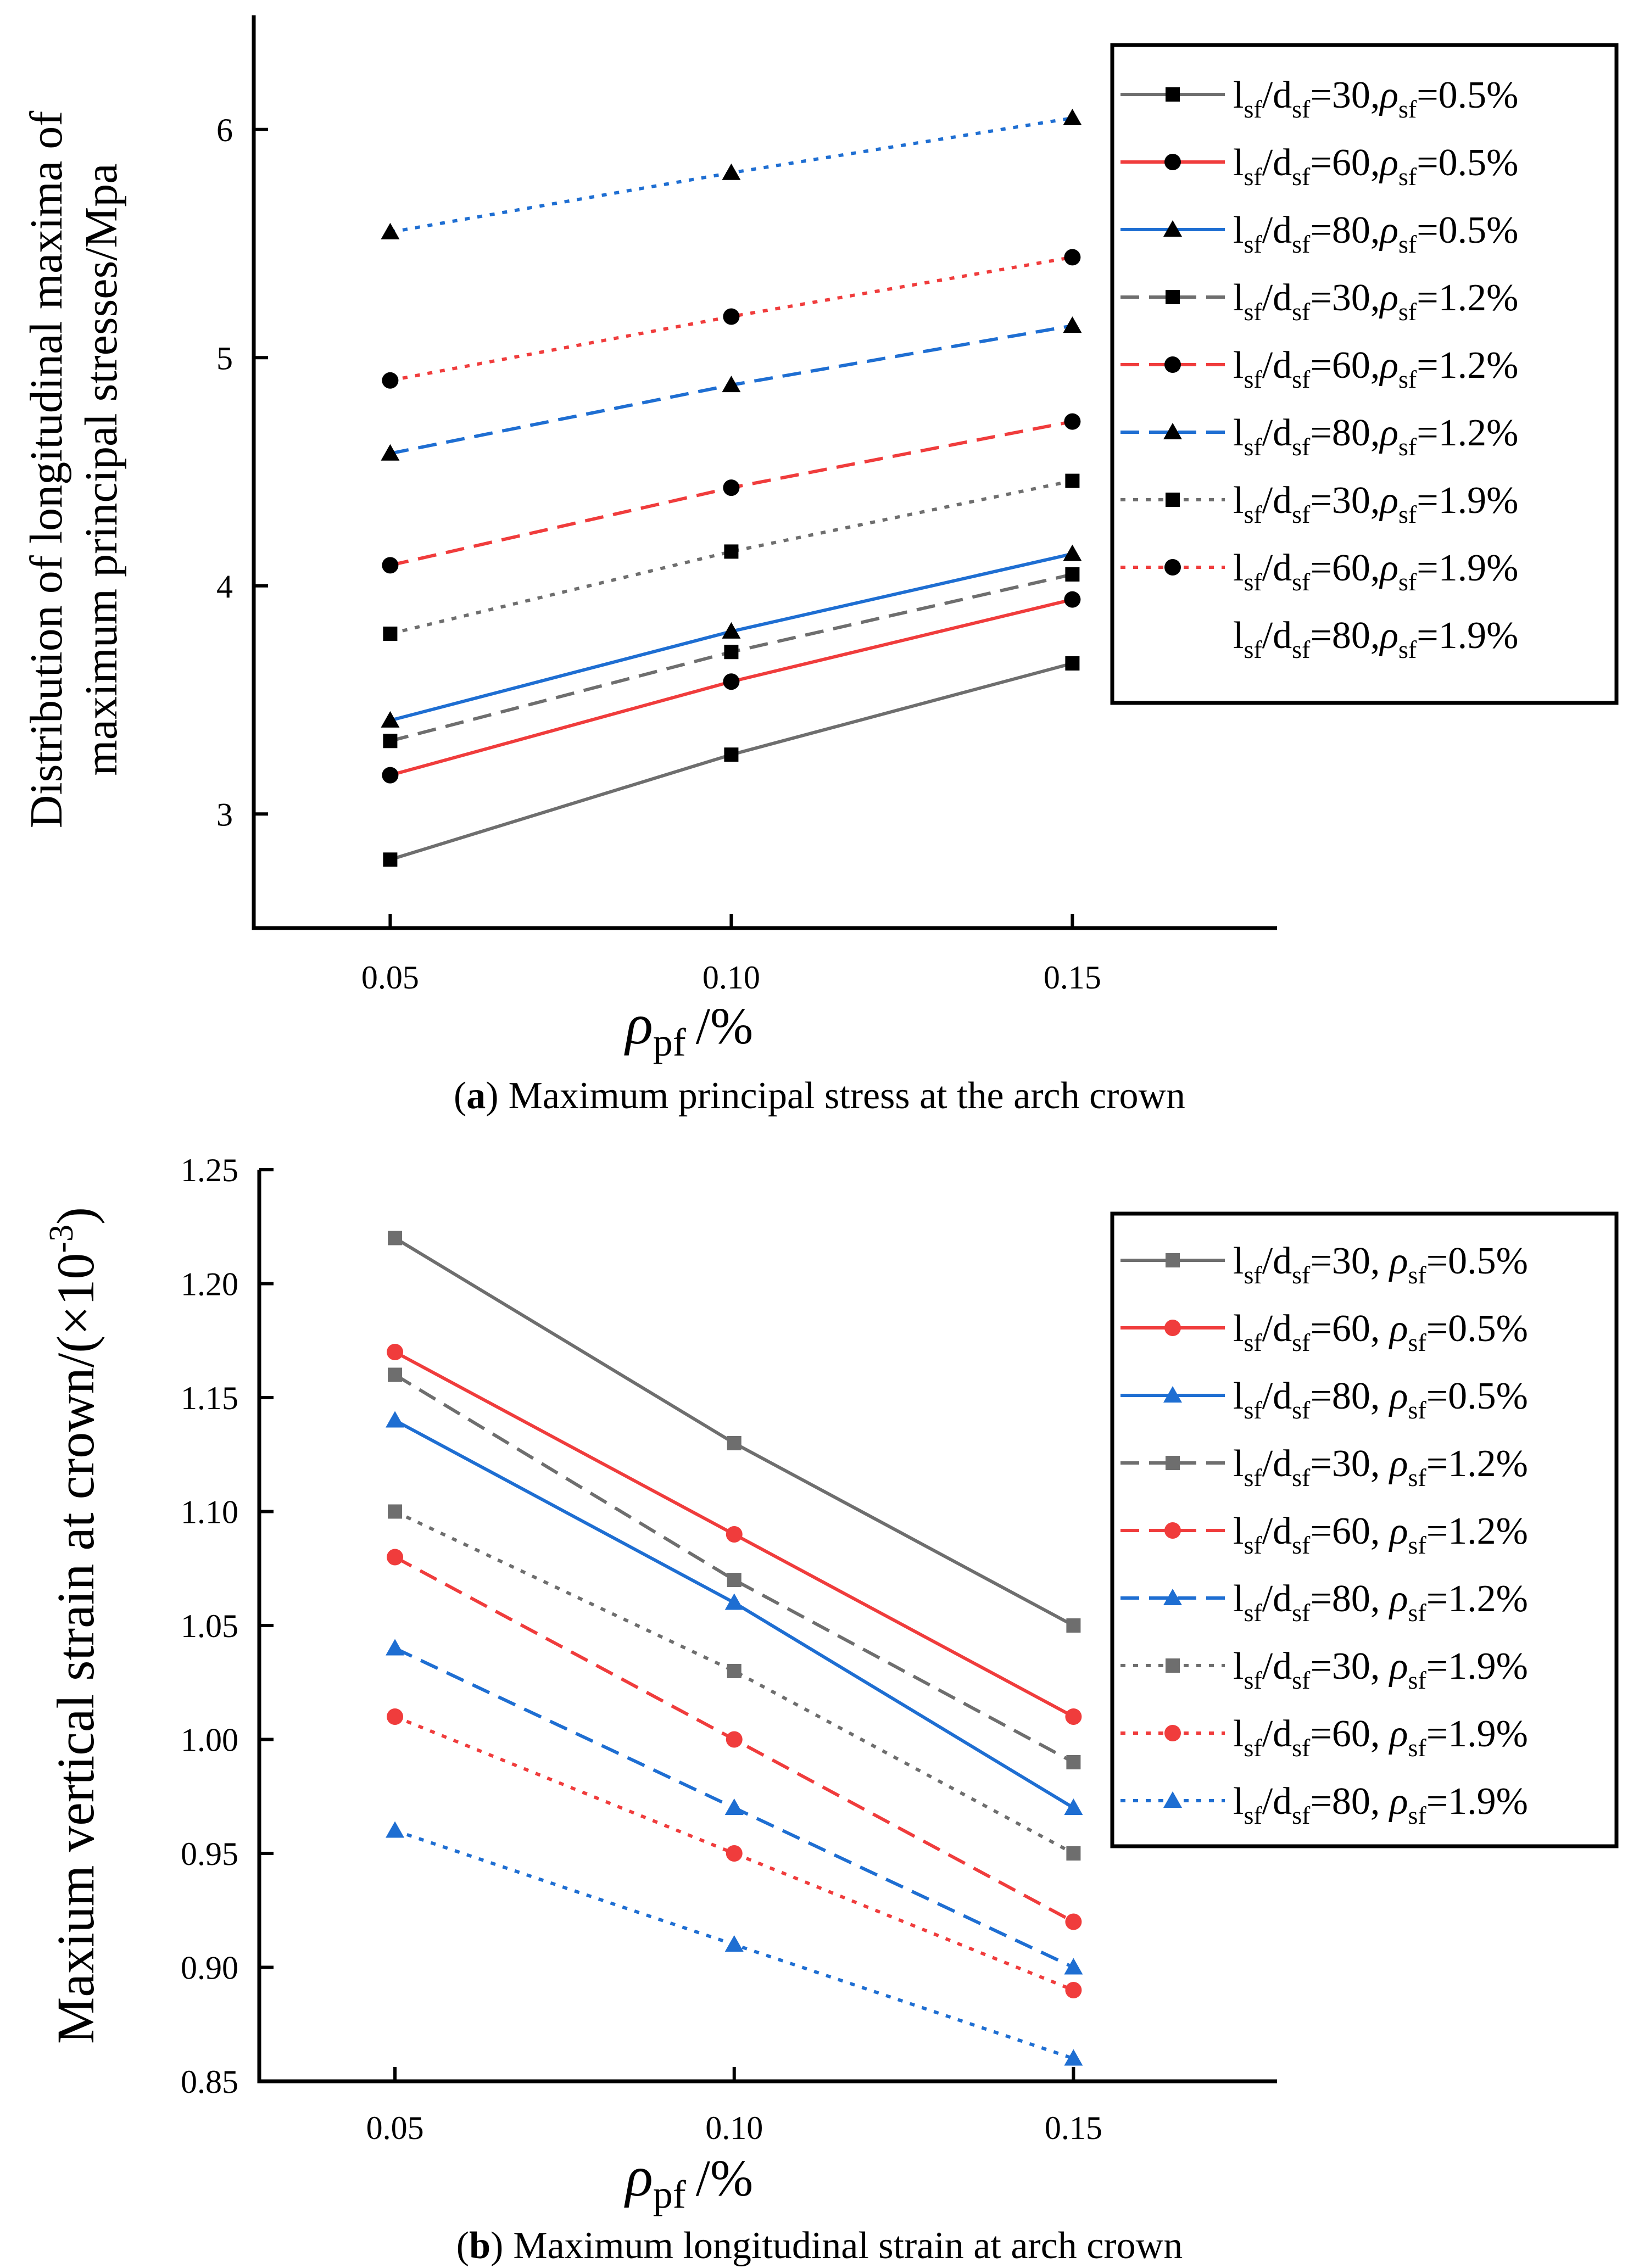  What do you see at coordinates (209, 2082) in the screenshot?
I see `y-tick-label: 0.85` at bounding box center [209, 2082].